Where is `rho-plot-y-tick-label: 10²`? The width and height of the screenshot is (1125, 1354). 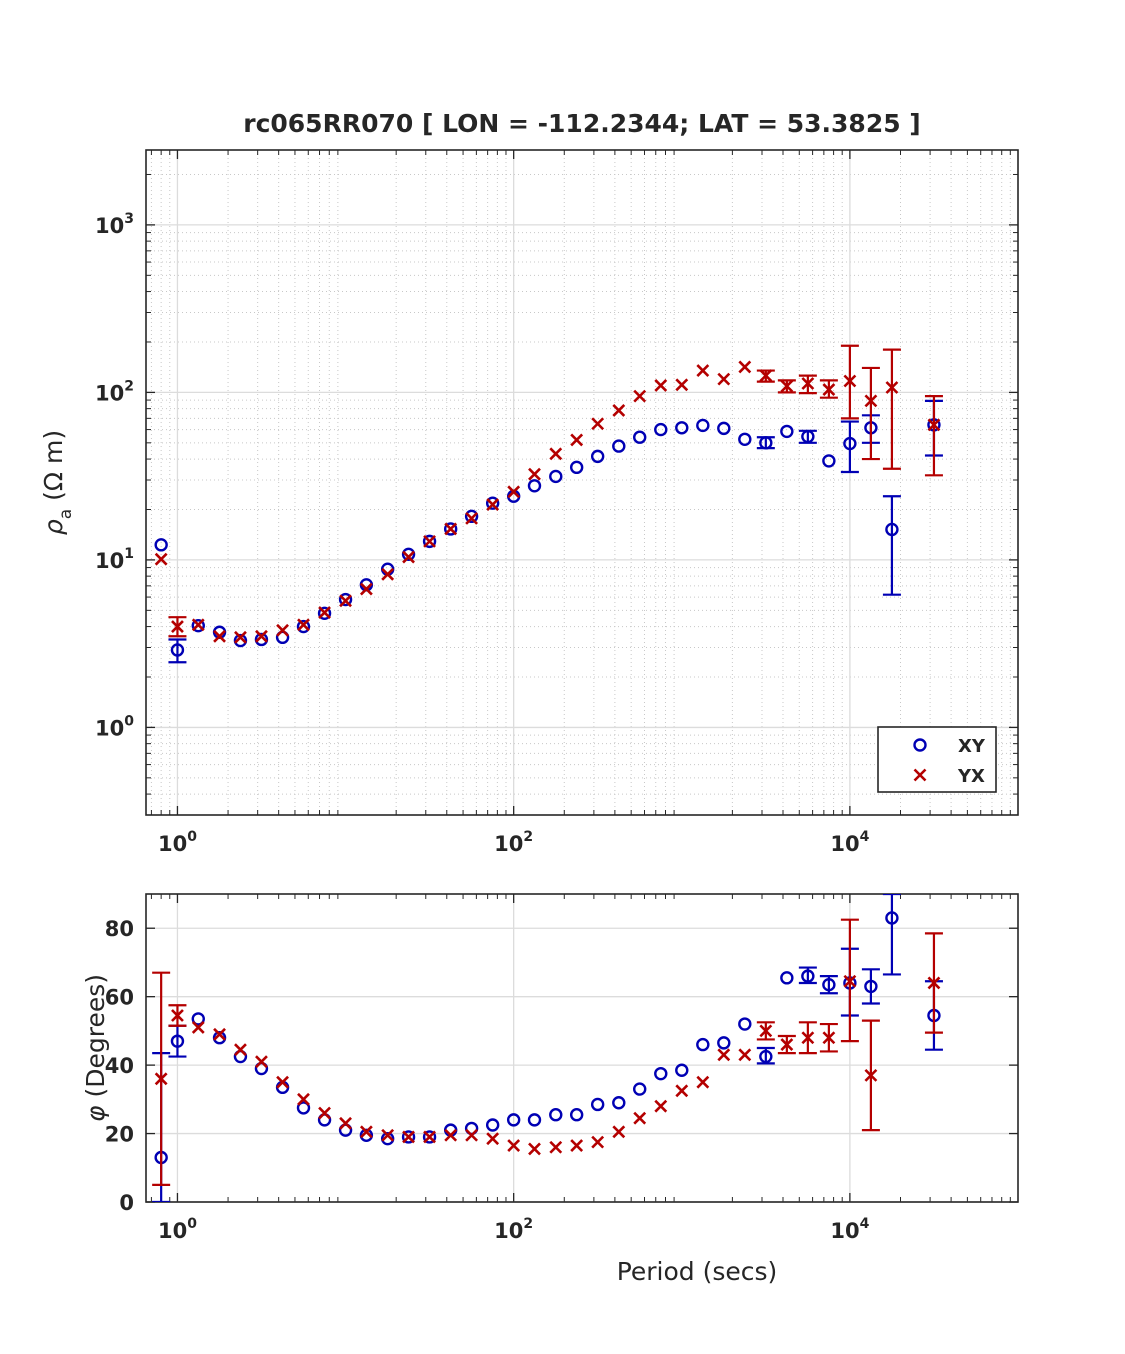 rho-plot-y-tick-label: 10² is located at coordinates (114, 391).